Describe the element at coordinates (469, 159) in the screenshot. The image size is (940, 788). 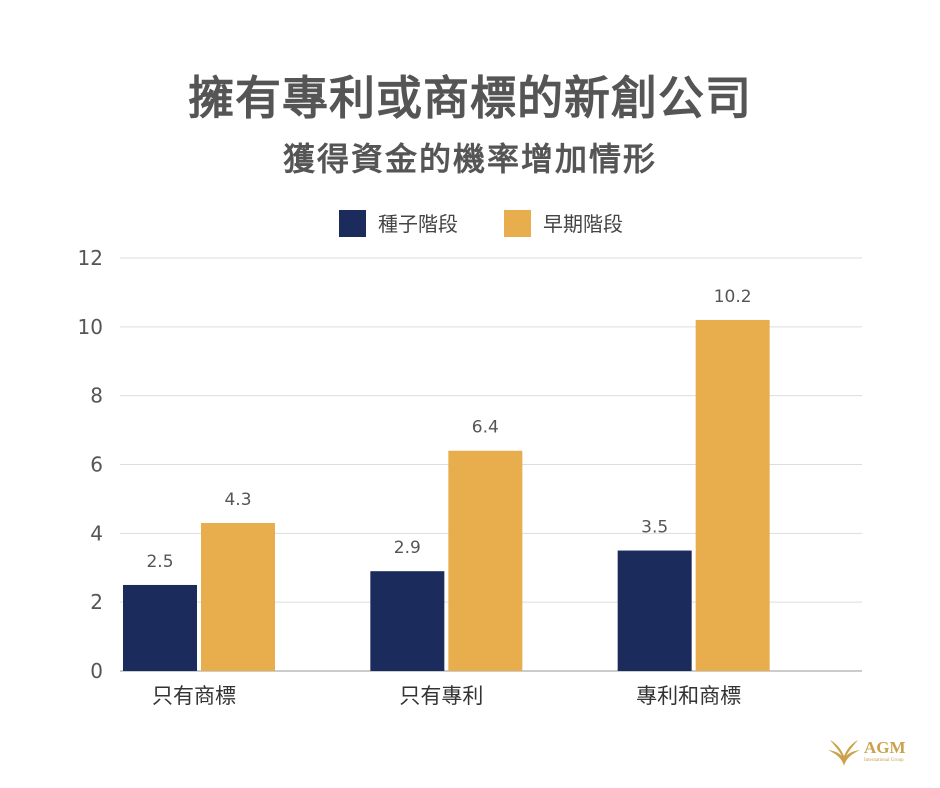
I see `chart-subtitle: 獲得資金的機率增加情形` at that location.